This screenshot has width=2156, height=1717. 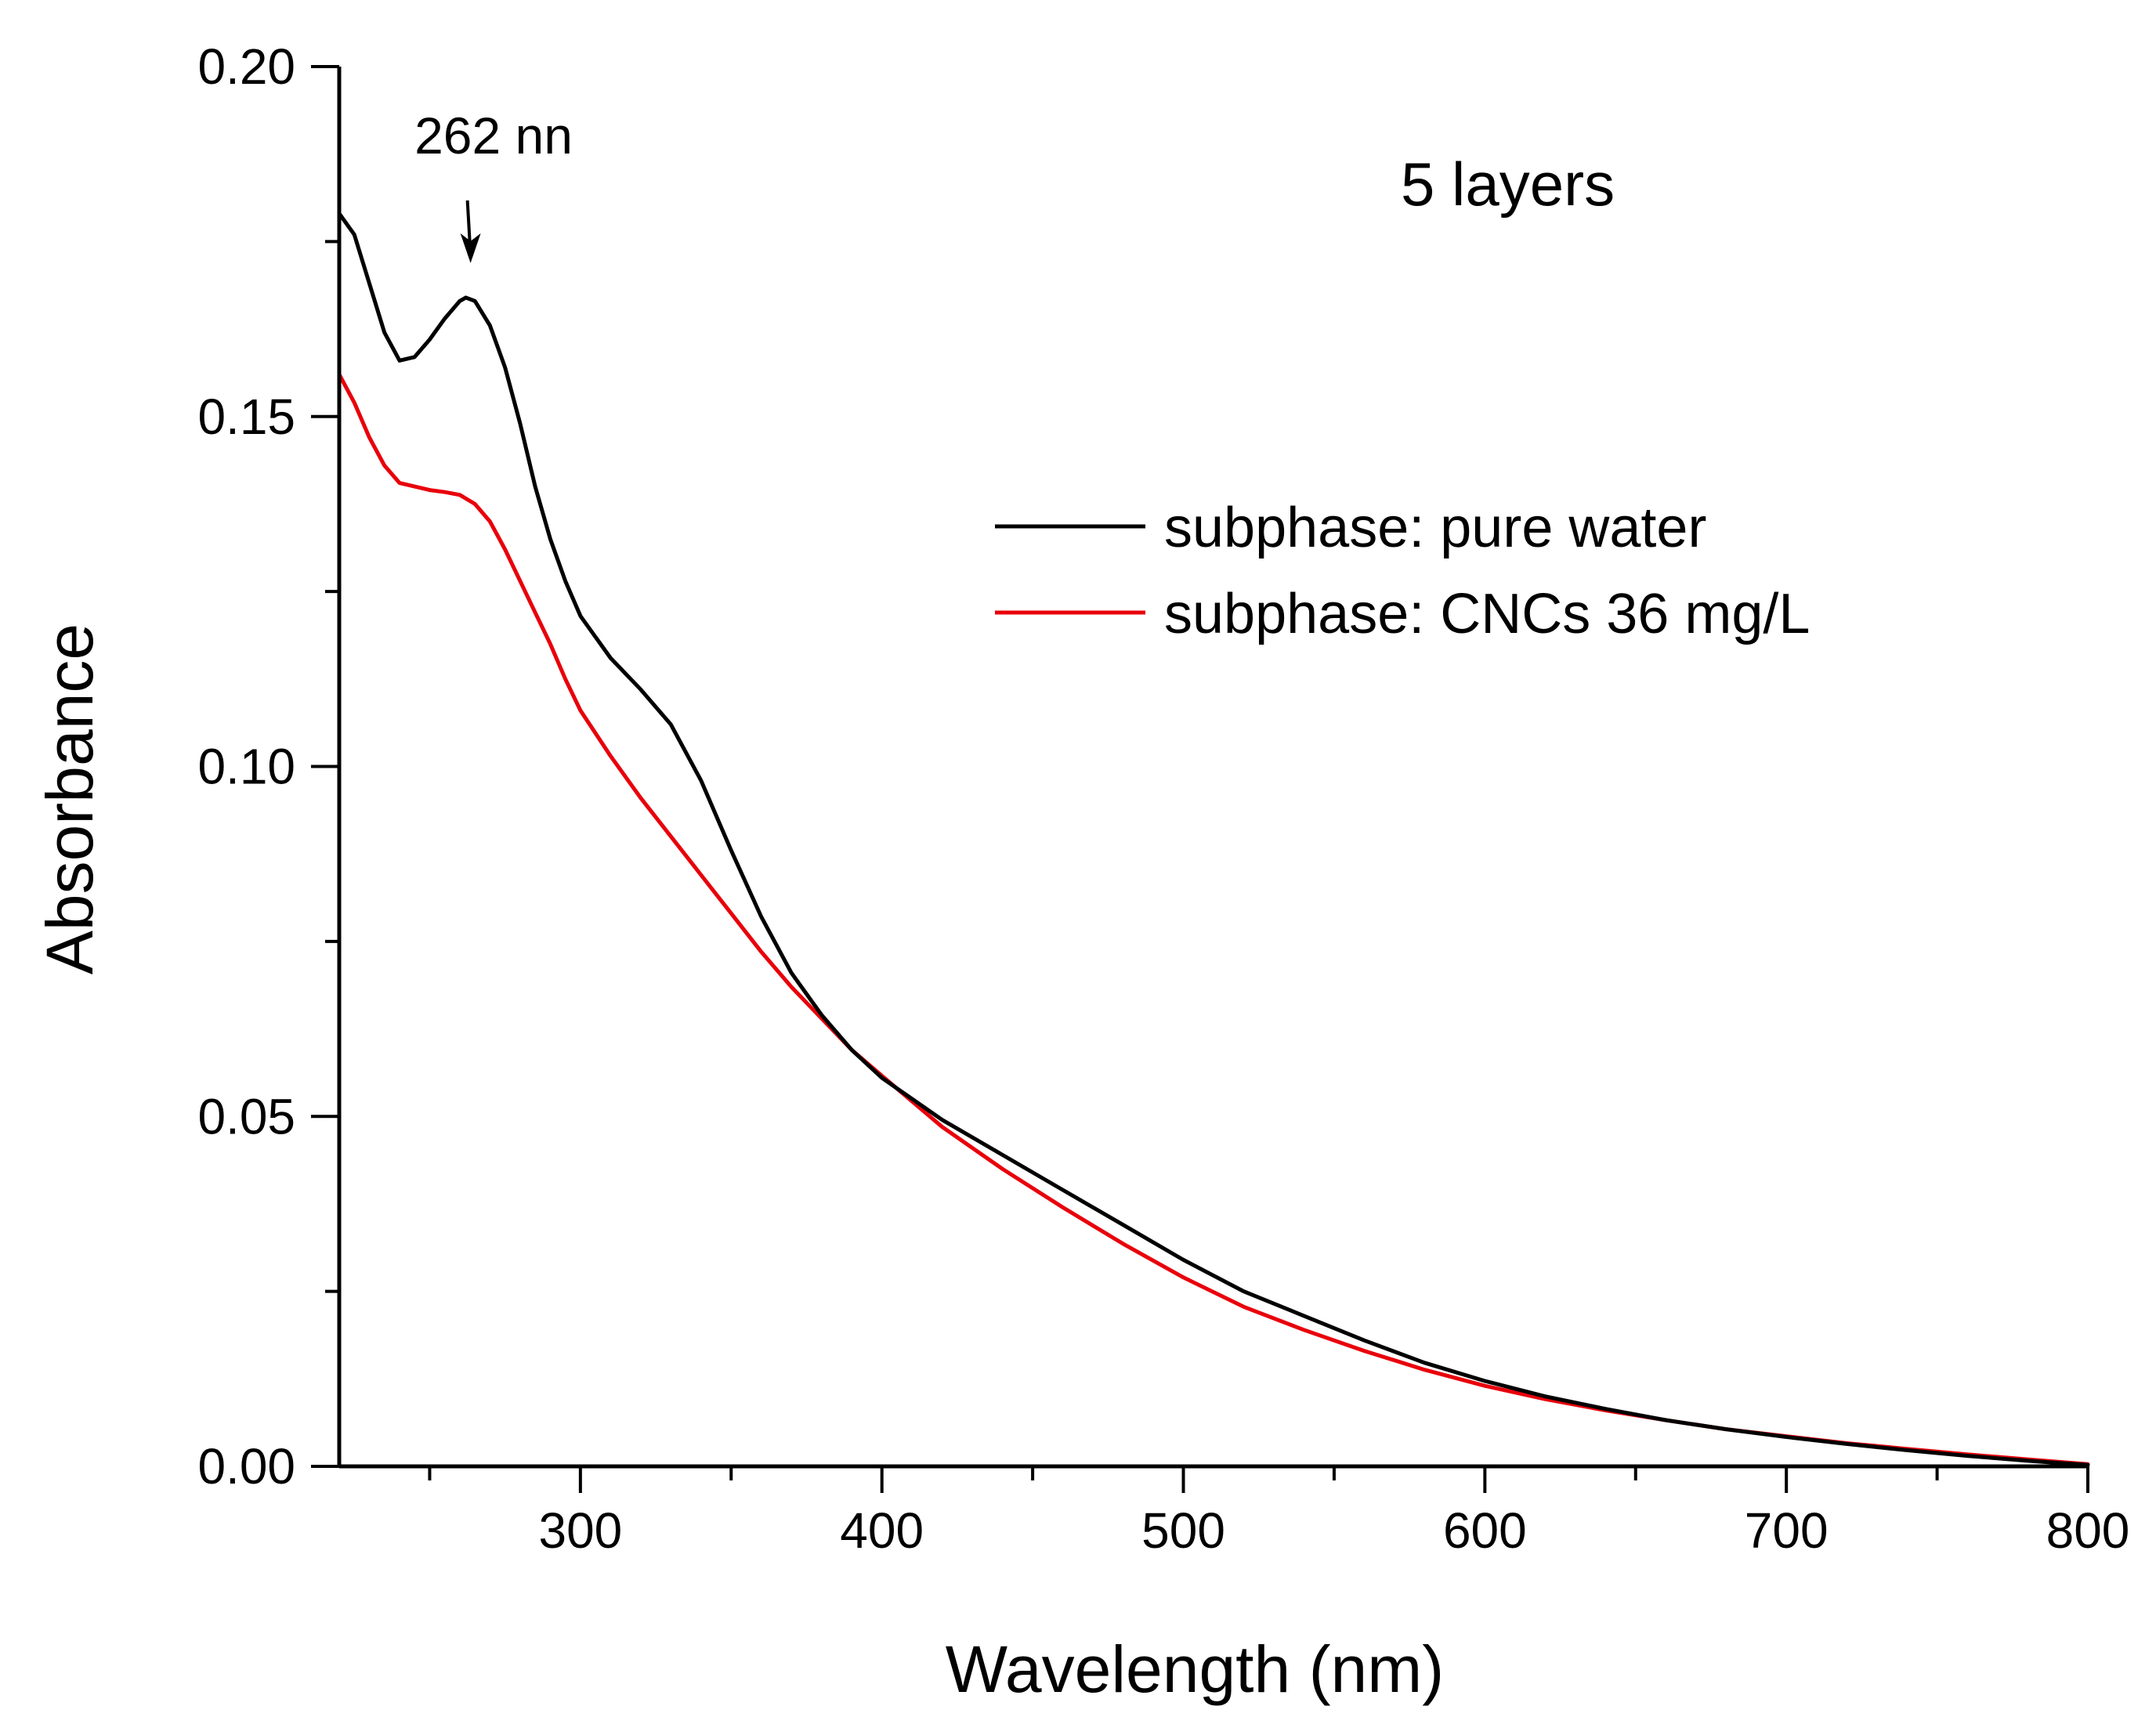 I want to click on x-tick-label: 400, so click(x=882, y=1530).